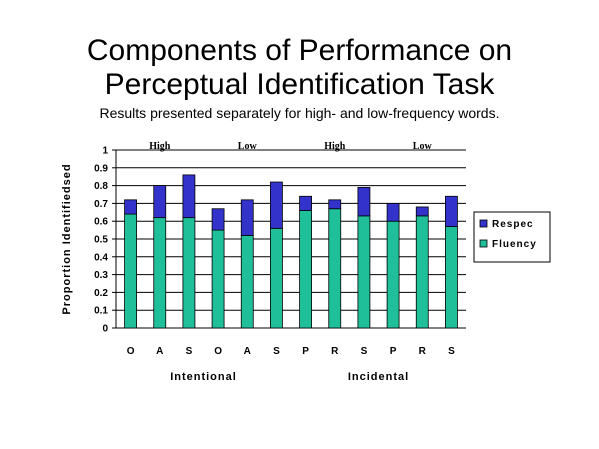  I want to click on y-tick-label: 0.9, so click(101, 168).